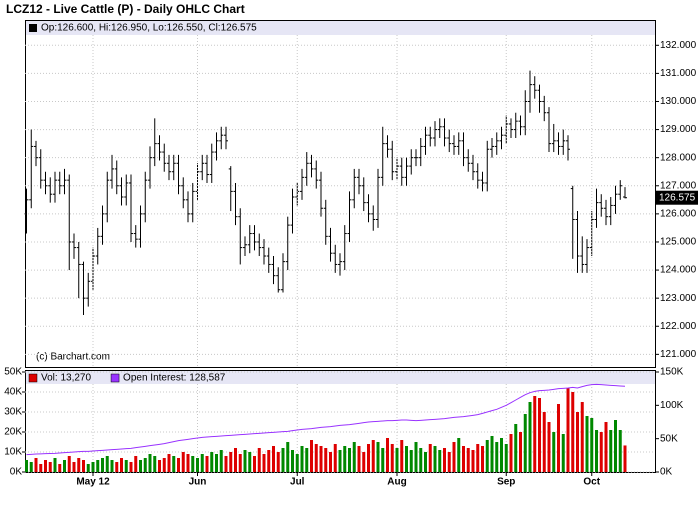 This screenshot has width=700, height=512. I want to click on y-tick-label: 131.000, so click(678, 73).